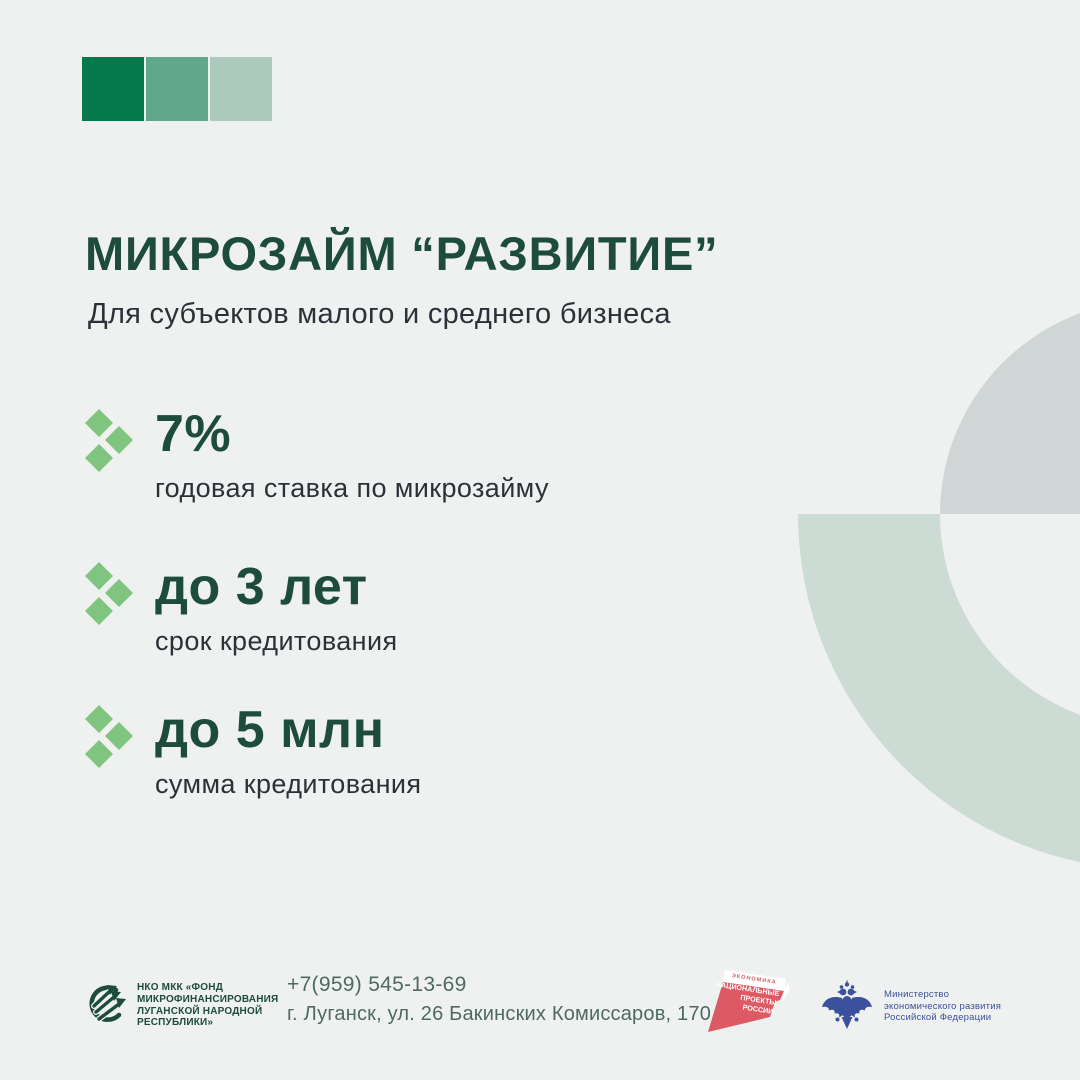  What do you see at coordinates (175, 1023) in the screenshot?
I see `fund-name-line: РЕСПУБЛИКИ»` at bounding box center [175, 1023].